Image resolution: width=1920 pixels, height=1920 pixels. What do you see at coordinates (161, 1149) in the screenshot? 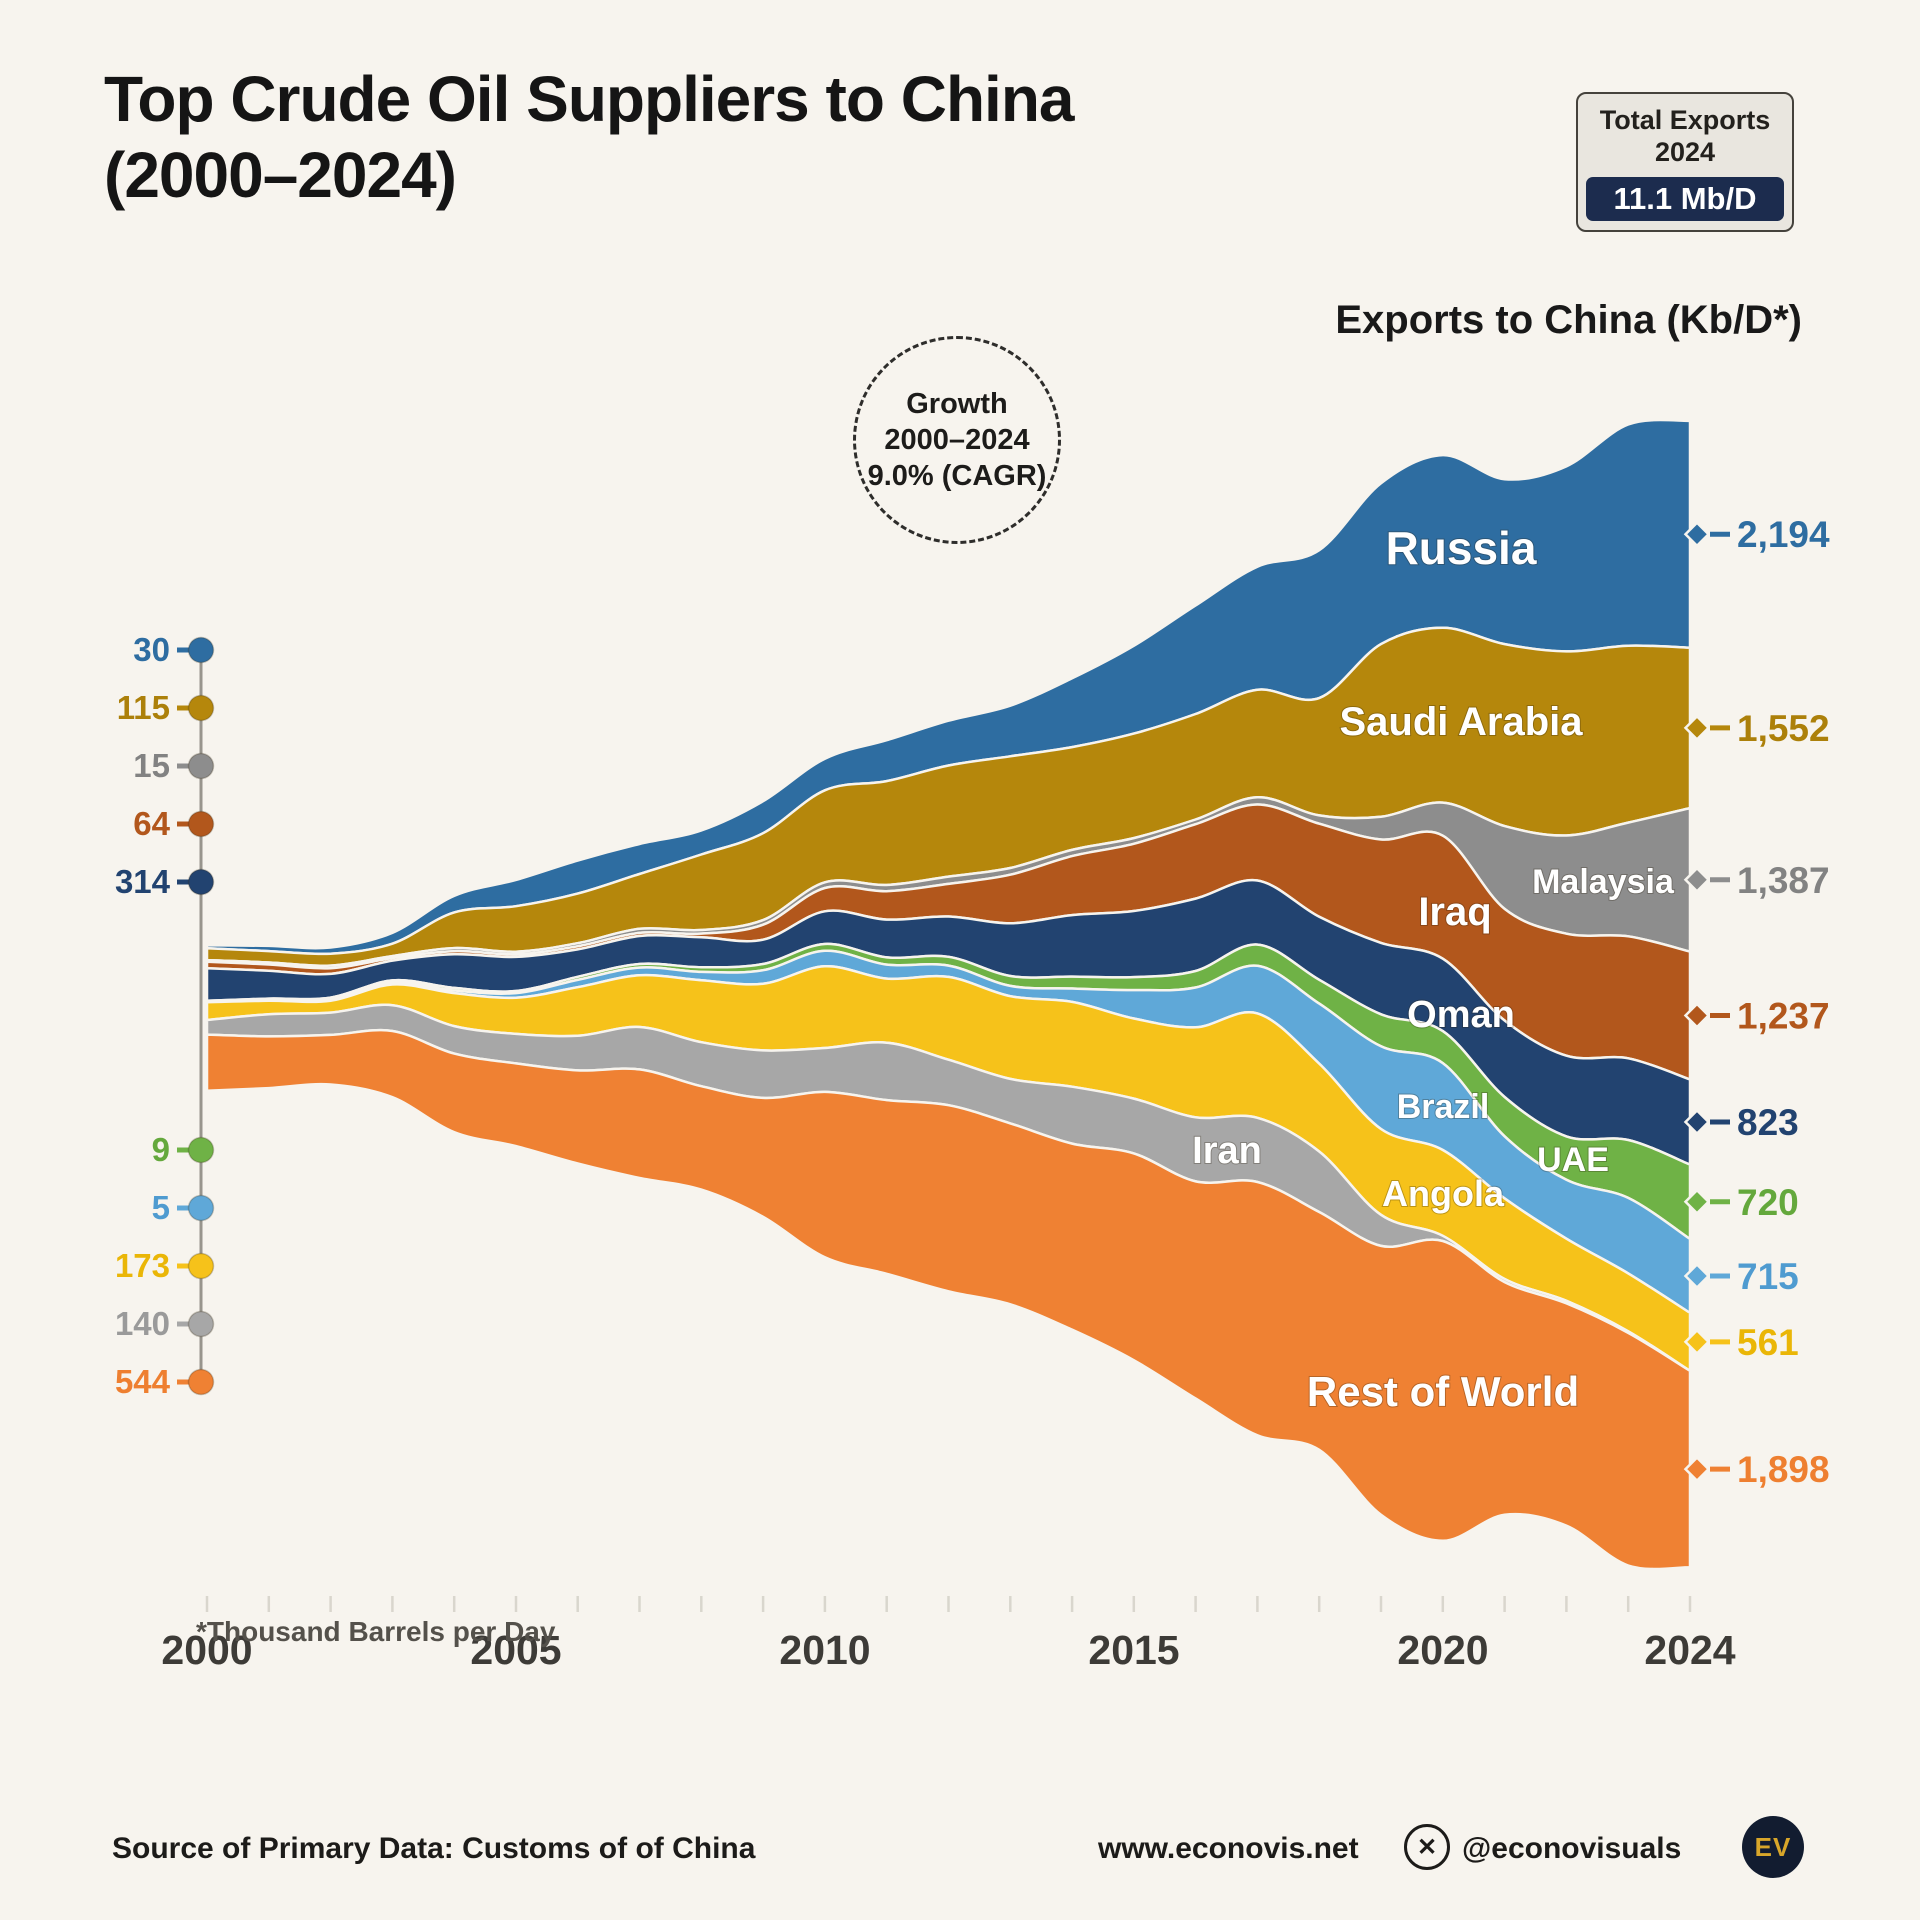
I see `value-2000-uae: 9` at bounding box center [161, 1149].